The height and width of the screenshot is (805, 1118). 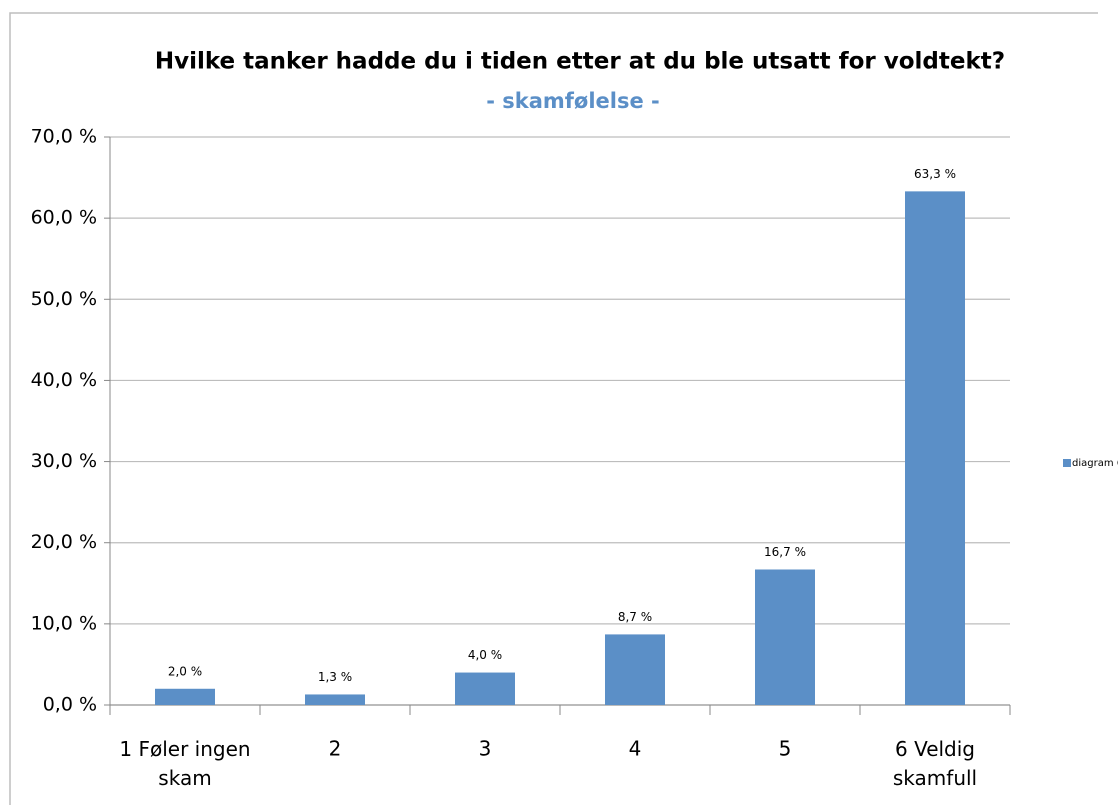 What do you see at coordinates (335, 749) in the screenshot?
I see `x-tick-label: 2` at bounding box center [335, 749].